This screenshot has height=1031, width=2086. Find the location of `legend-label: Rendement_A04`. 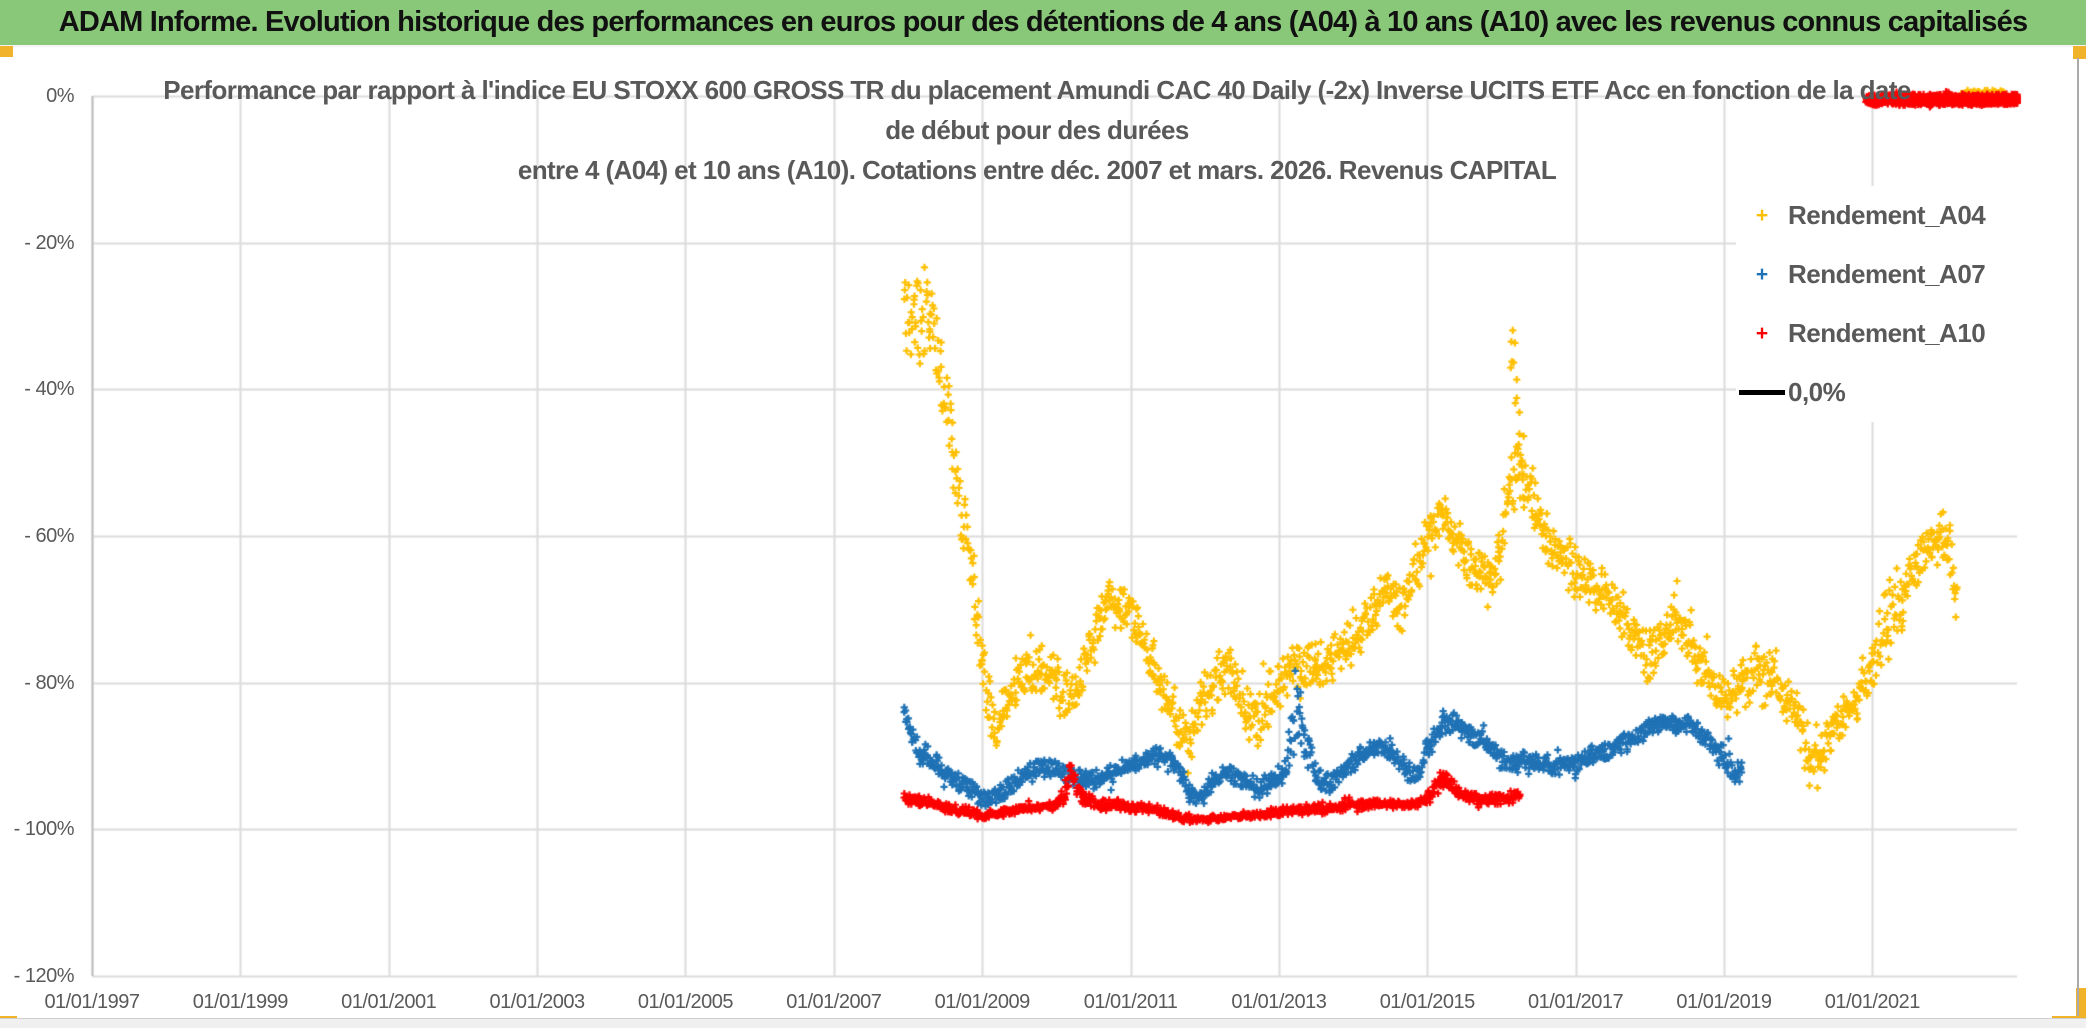

legend-label: Rendement_A04 is located at coordinates (1887, 215).